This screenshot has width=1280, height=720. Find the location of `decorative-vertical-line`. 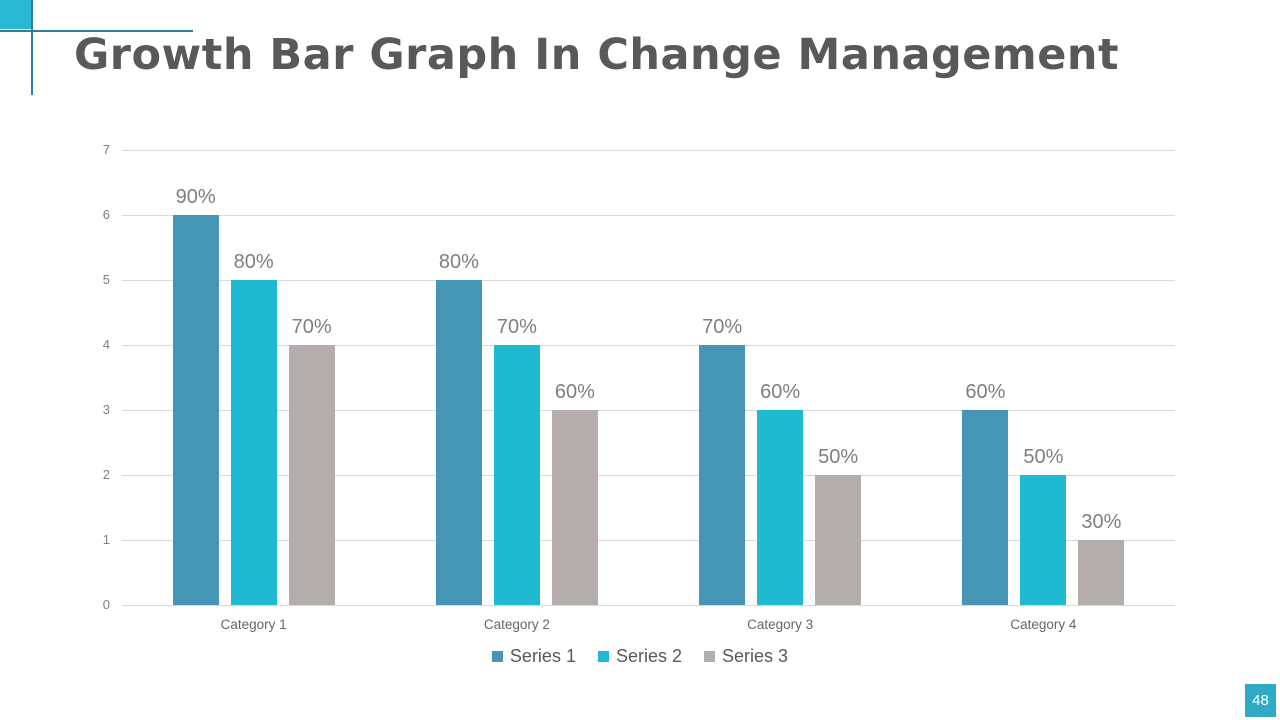

decorative-vertical-line is located at coordinates (32, 47).